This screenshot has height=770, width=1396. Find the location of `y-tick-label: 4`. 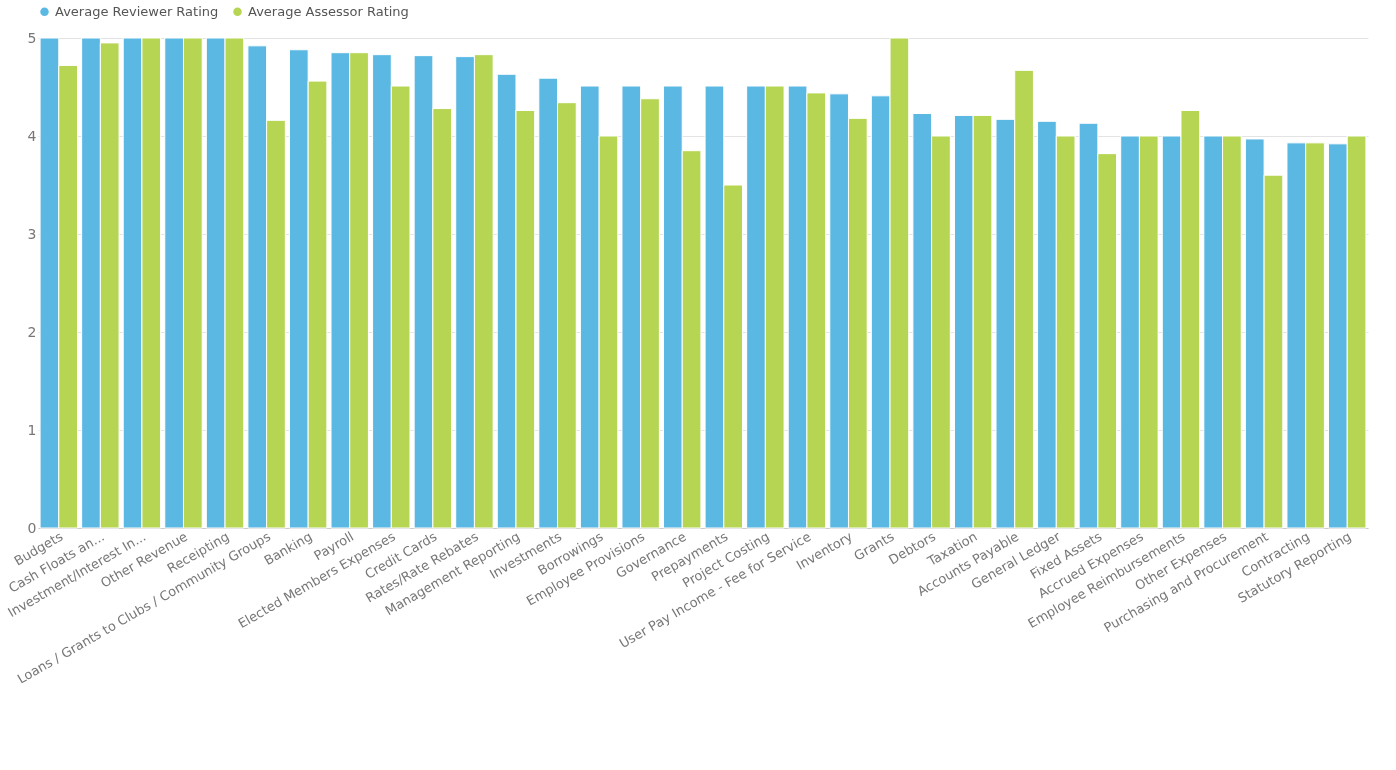

y-tick-label: 4 is located at coordinates (32, 135).